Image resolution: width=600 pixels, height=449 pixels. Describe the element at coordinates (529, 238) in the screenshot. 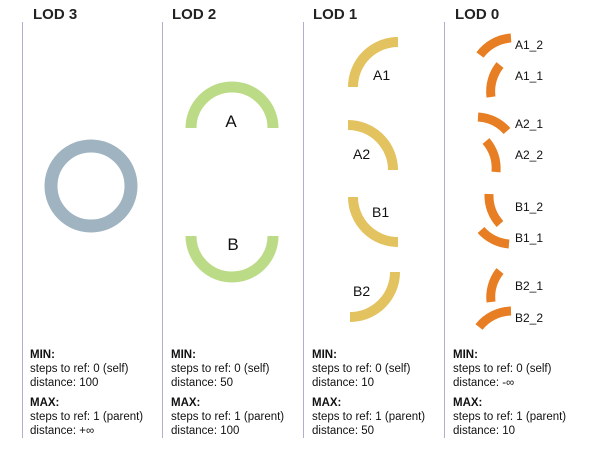

I see `lod0-label-b1-1: B1_1` at that location.